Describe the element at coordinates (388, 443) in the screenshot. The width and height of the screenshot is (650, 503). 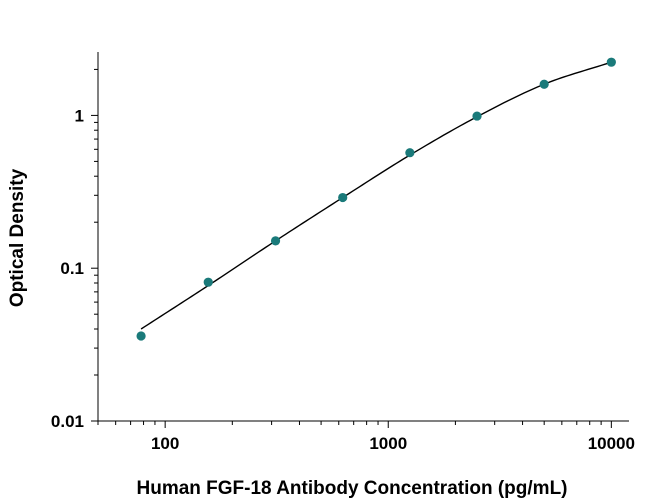
I see `x-tick-label: 1000` at that location.